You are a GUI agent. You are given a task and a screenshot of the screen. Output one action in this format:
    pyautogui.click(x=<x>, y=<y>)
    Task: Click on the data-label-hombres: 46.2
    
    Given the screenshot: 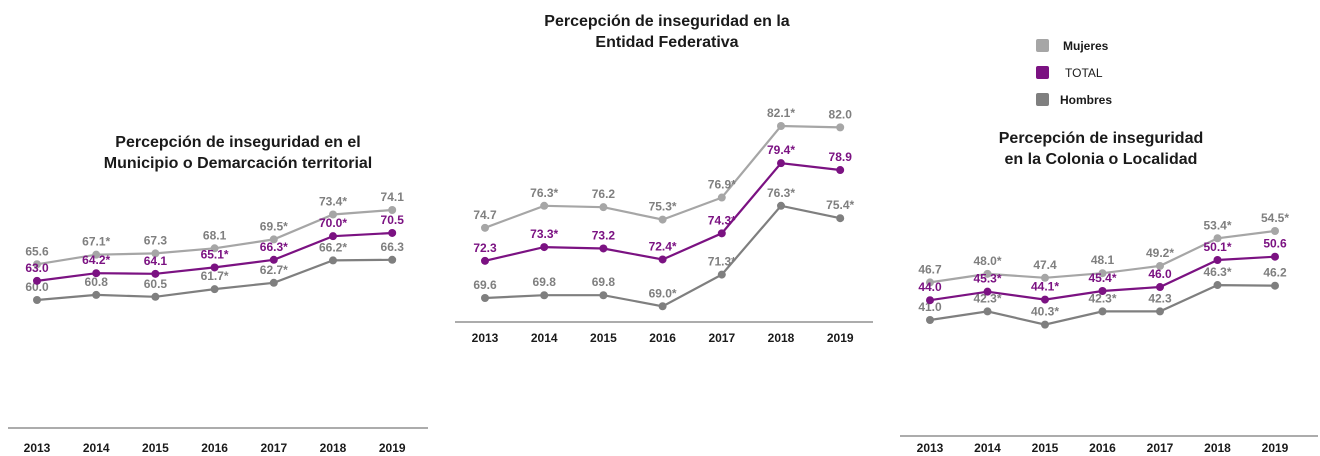 What is the action you would take?
    pyautogui.click(x=1275, y=273)
    